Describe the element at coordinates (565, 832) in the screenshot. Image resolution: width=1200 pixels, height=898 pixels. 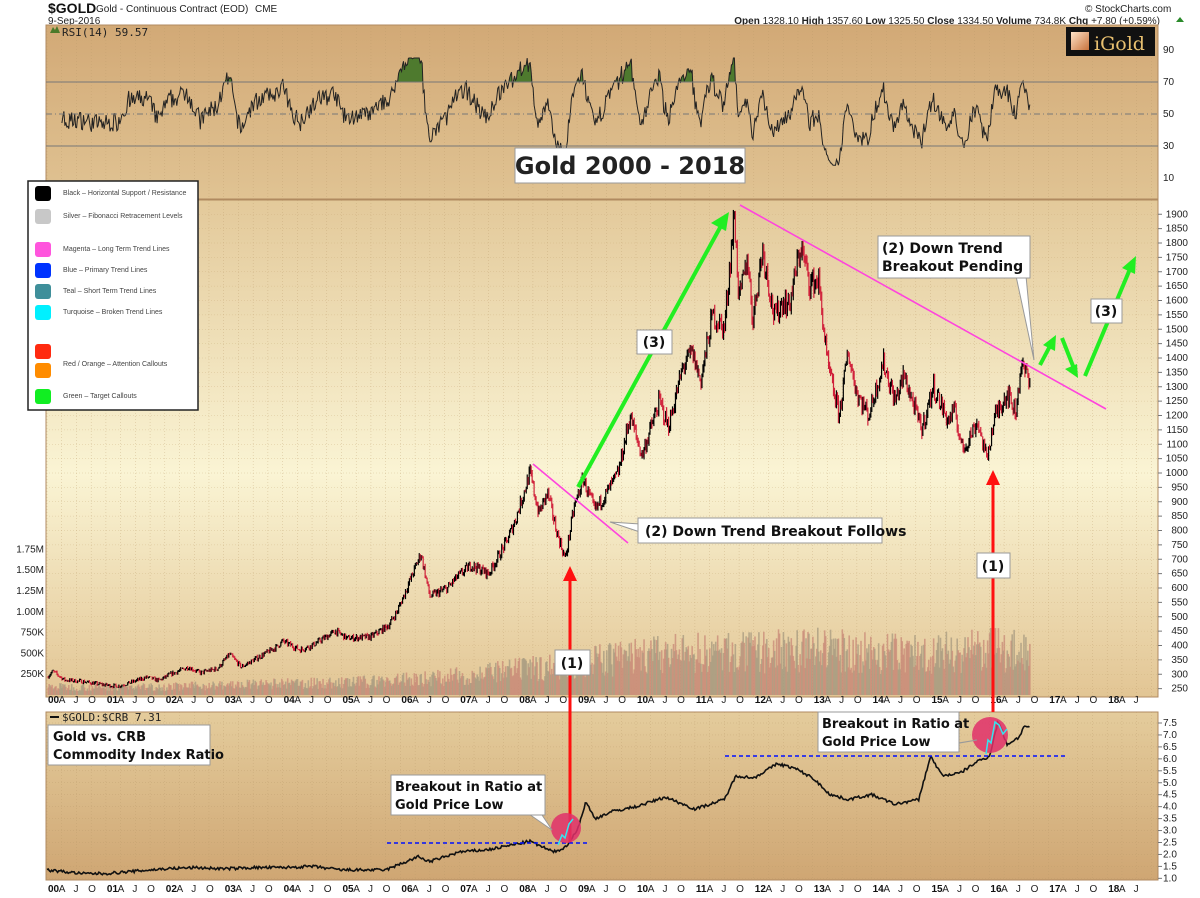
I see `ratio-breakout-trace` at that location.